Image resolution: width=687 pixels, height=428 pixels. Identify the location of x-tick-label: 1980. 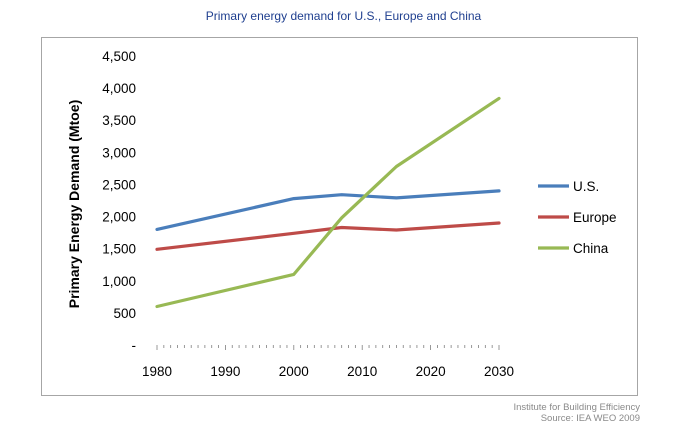
(157, 371).